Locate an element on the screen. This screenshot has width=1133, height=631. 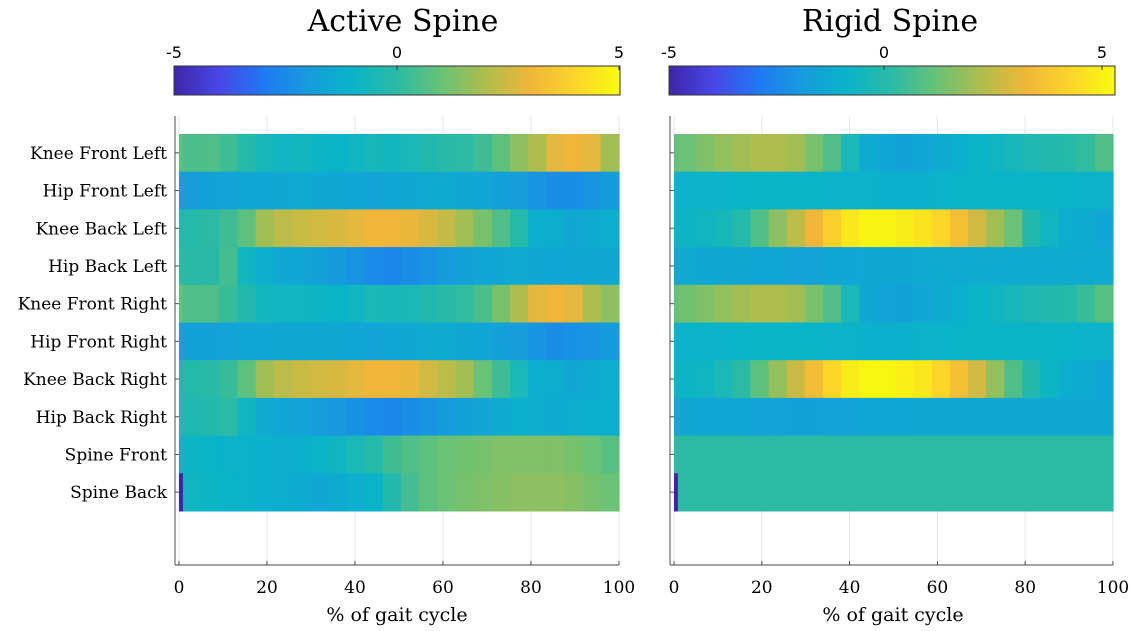
y-tick-label: Knee Back Left is located at coordinates (101, 229).